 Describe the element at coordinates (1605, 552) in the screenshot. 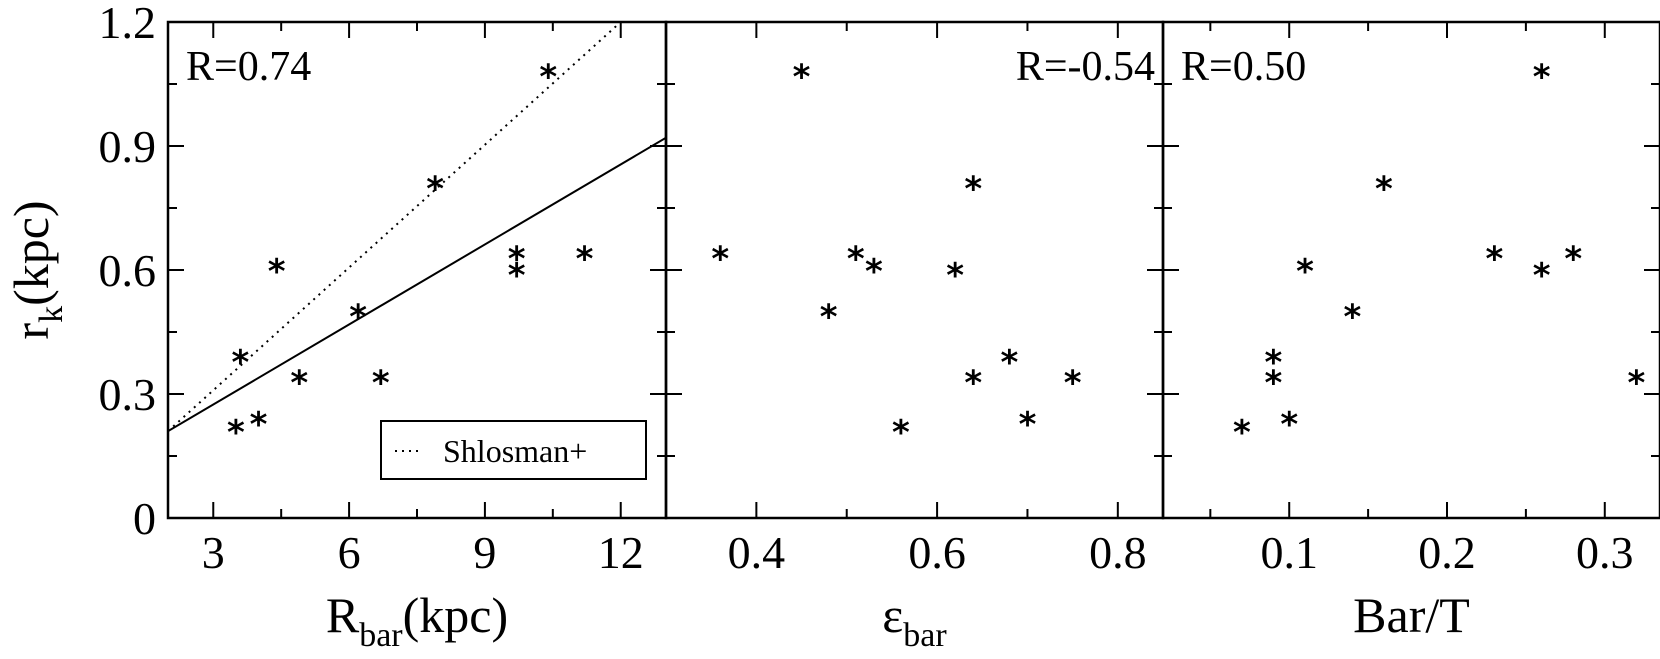

I see `x-tick-label: 0.3` at that location.